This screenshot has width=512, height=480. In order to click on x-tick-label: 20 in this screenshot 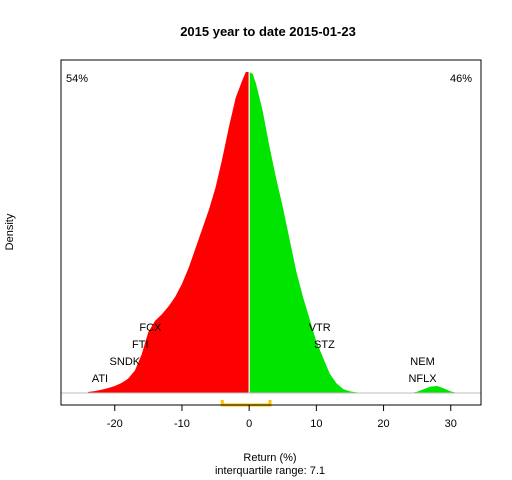, I will do `click(383, 424)`.